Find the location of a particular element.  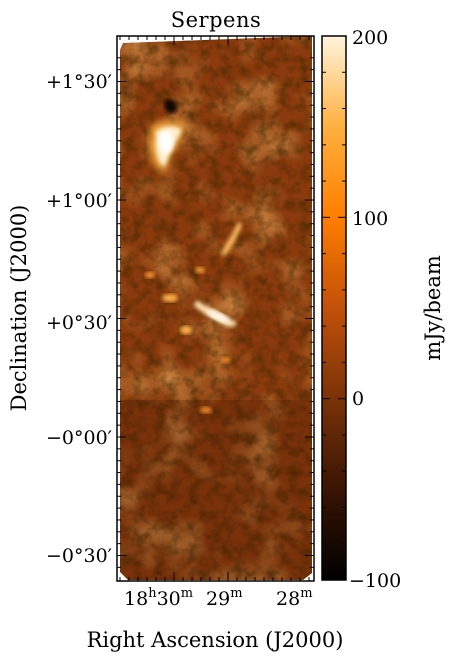

y-tick-label: +1°00′ is located at coordinates (79, 201).